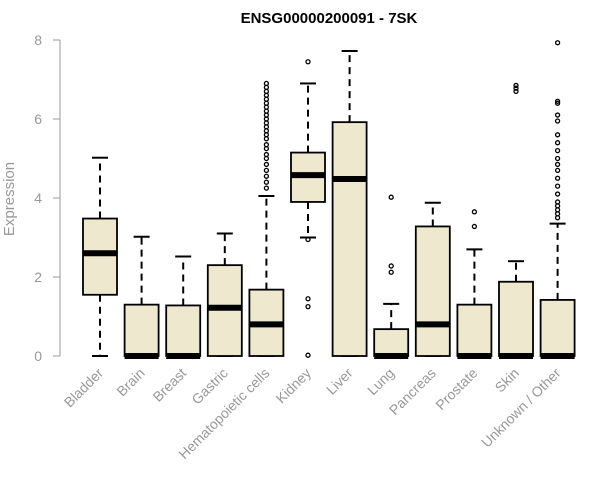 This screenshot has height=500, width=600. Describe the element at coordinates (141, 297) in the screenshot. I see `box-brain` at that location.